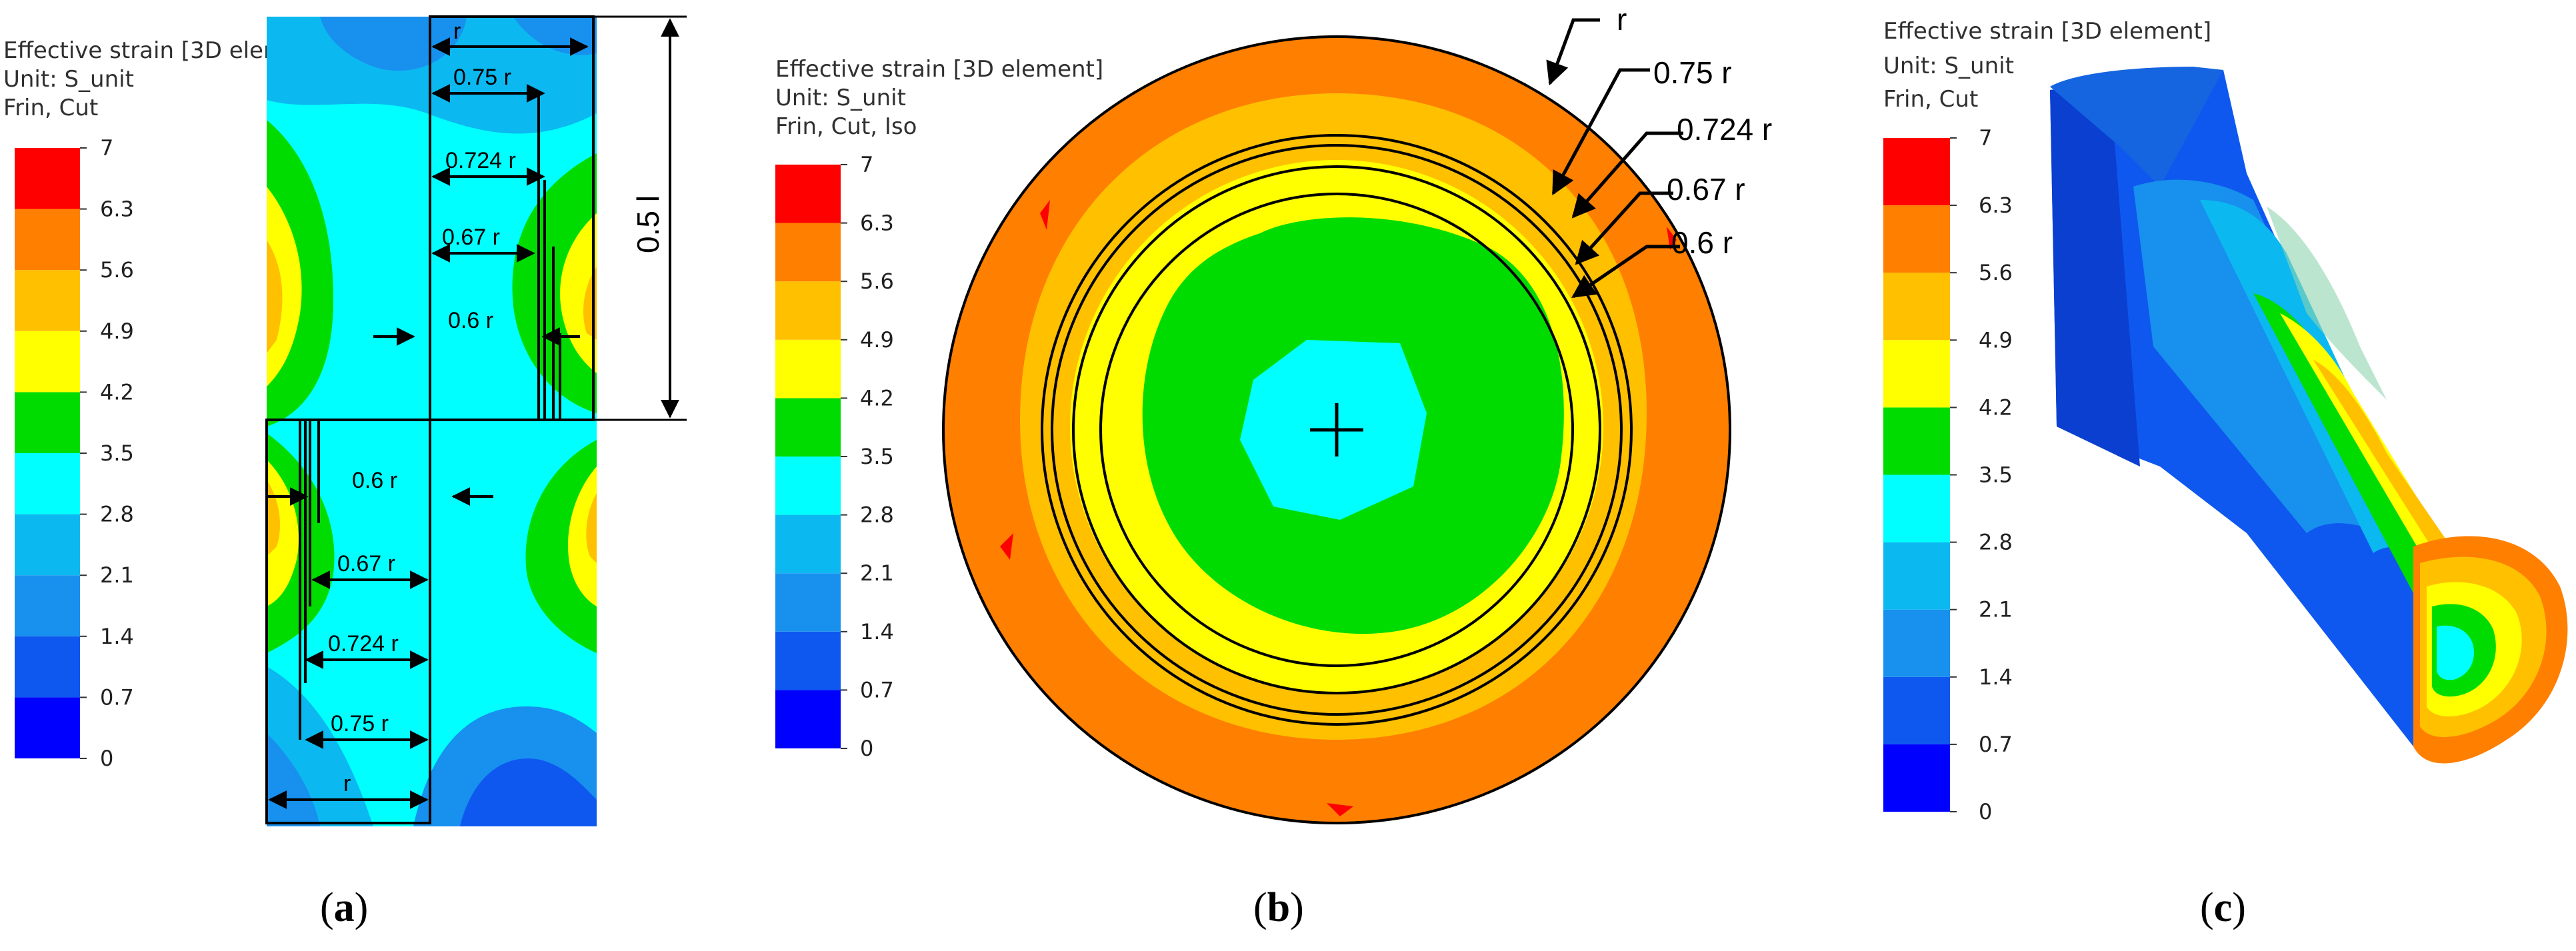 This screenshot has width=2576, height=951. I want to click on ring-075r, so click(1337, 430).